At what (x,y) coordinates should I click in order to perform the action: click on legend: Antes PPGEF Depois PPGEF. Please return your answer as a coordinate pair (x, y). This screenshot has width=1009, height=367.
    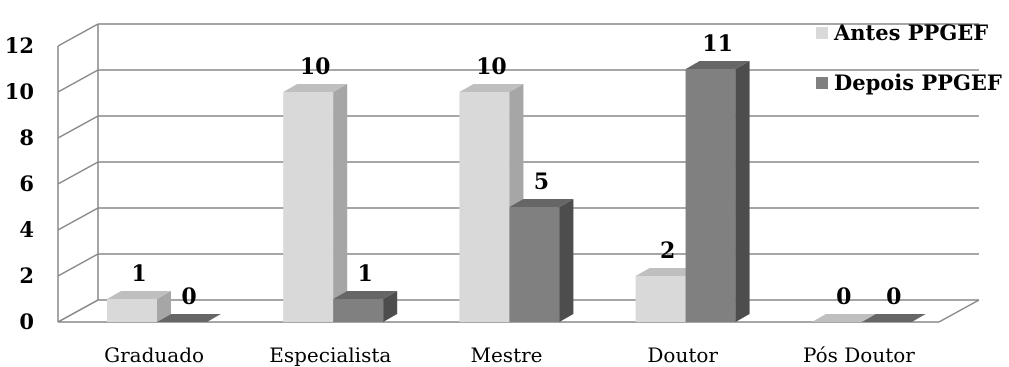
    Looking at the image, I should click on (909, 57).